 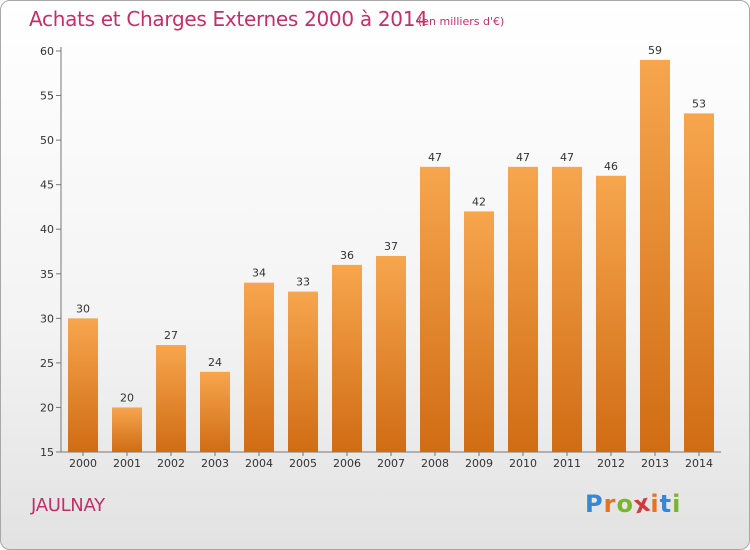 I want to click on y-tick-label: 40, so click(x=47, y=229).